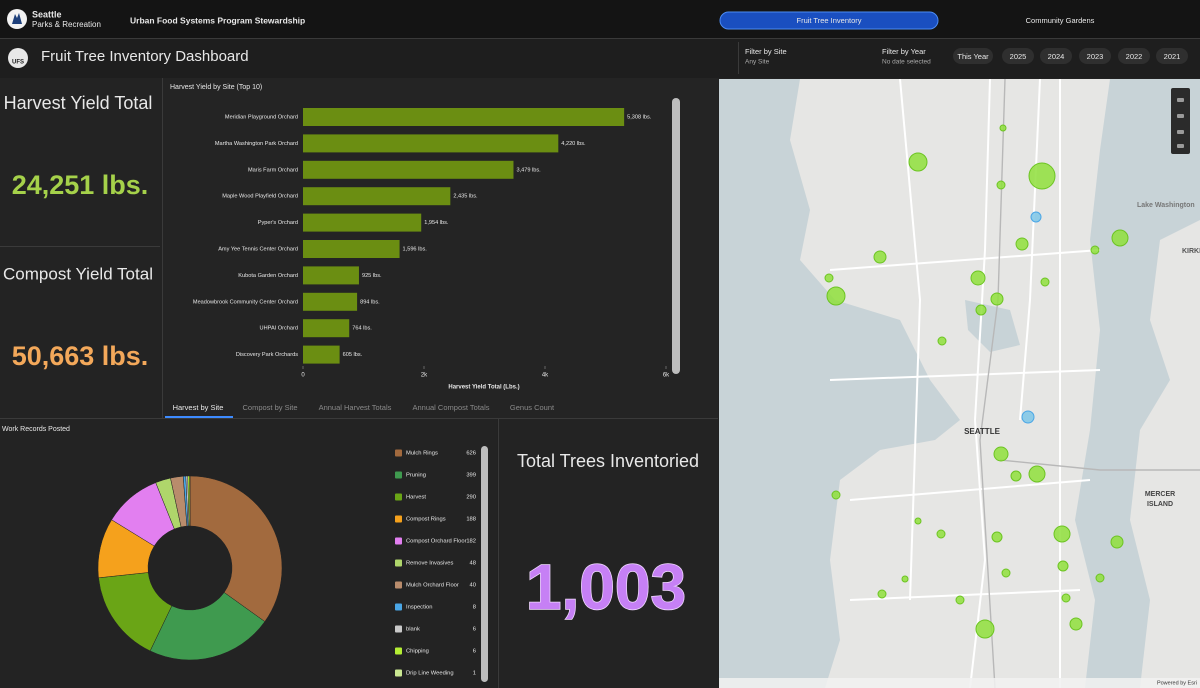  I want to click on legend-value: 48, so click(473, 564).